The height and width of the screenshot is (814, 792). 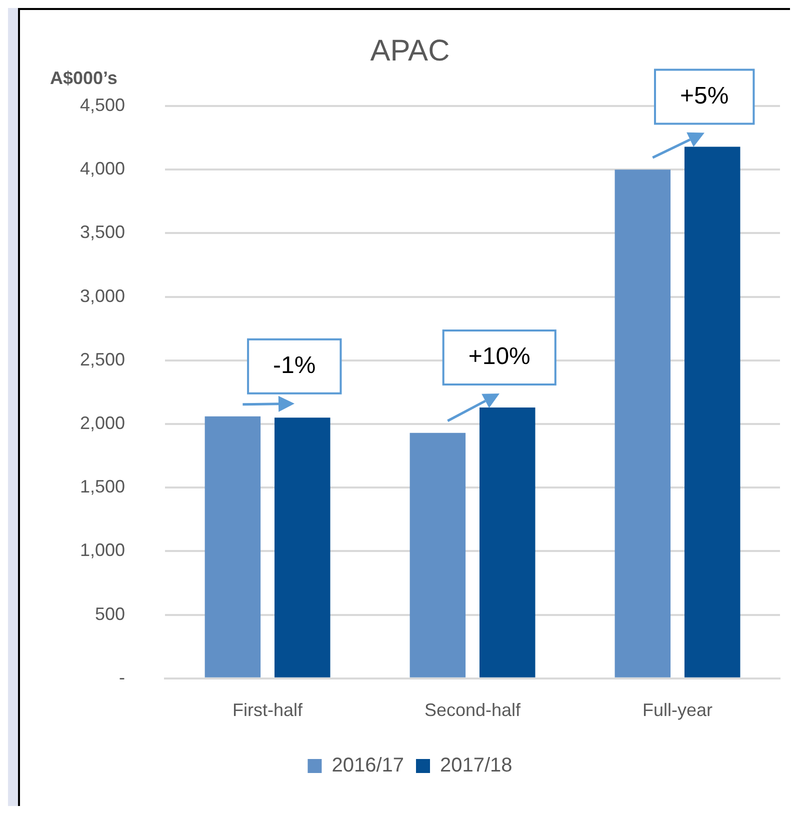 I want to click on y-tick-label: 2,000, so click(x=103, y=422).